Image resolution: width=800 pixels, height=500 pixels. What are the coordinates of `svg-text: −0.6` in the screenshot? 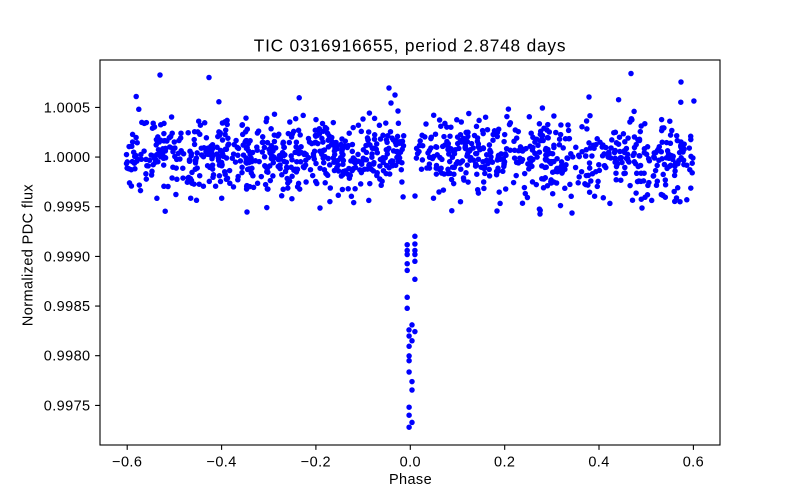 It's located at (127, 463).